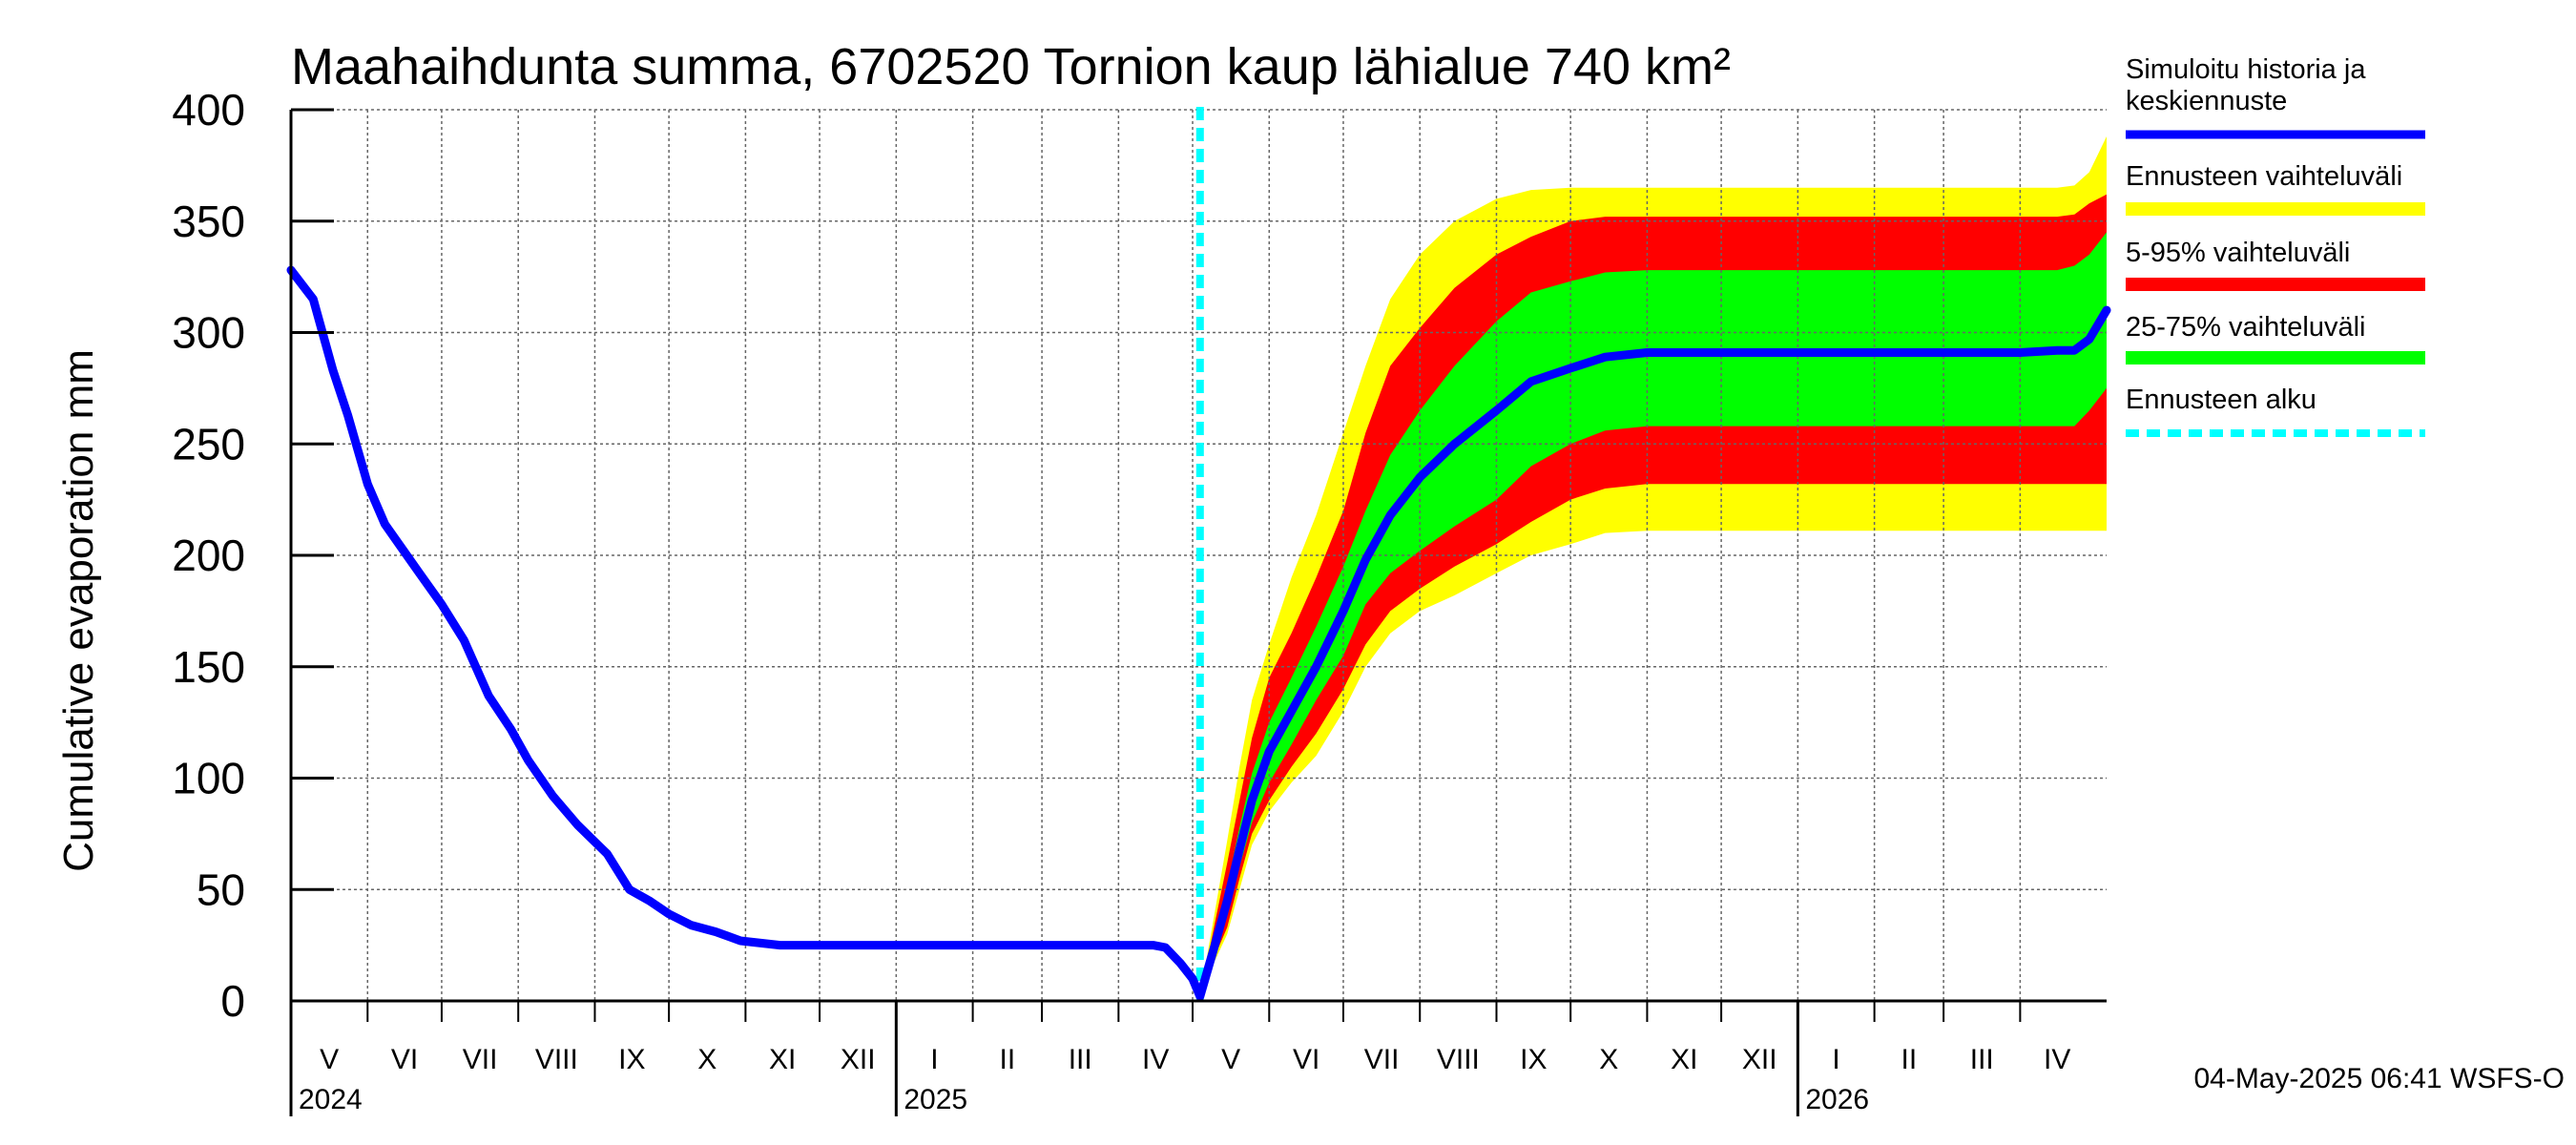 The height and width of the screenshot is (1145, 2576). What do you see at coordinates (232, 1001) in the screenshot?
I see `y-tick-label: 0` at bounding box center [232, 1001].